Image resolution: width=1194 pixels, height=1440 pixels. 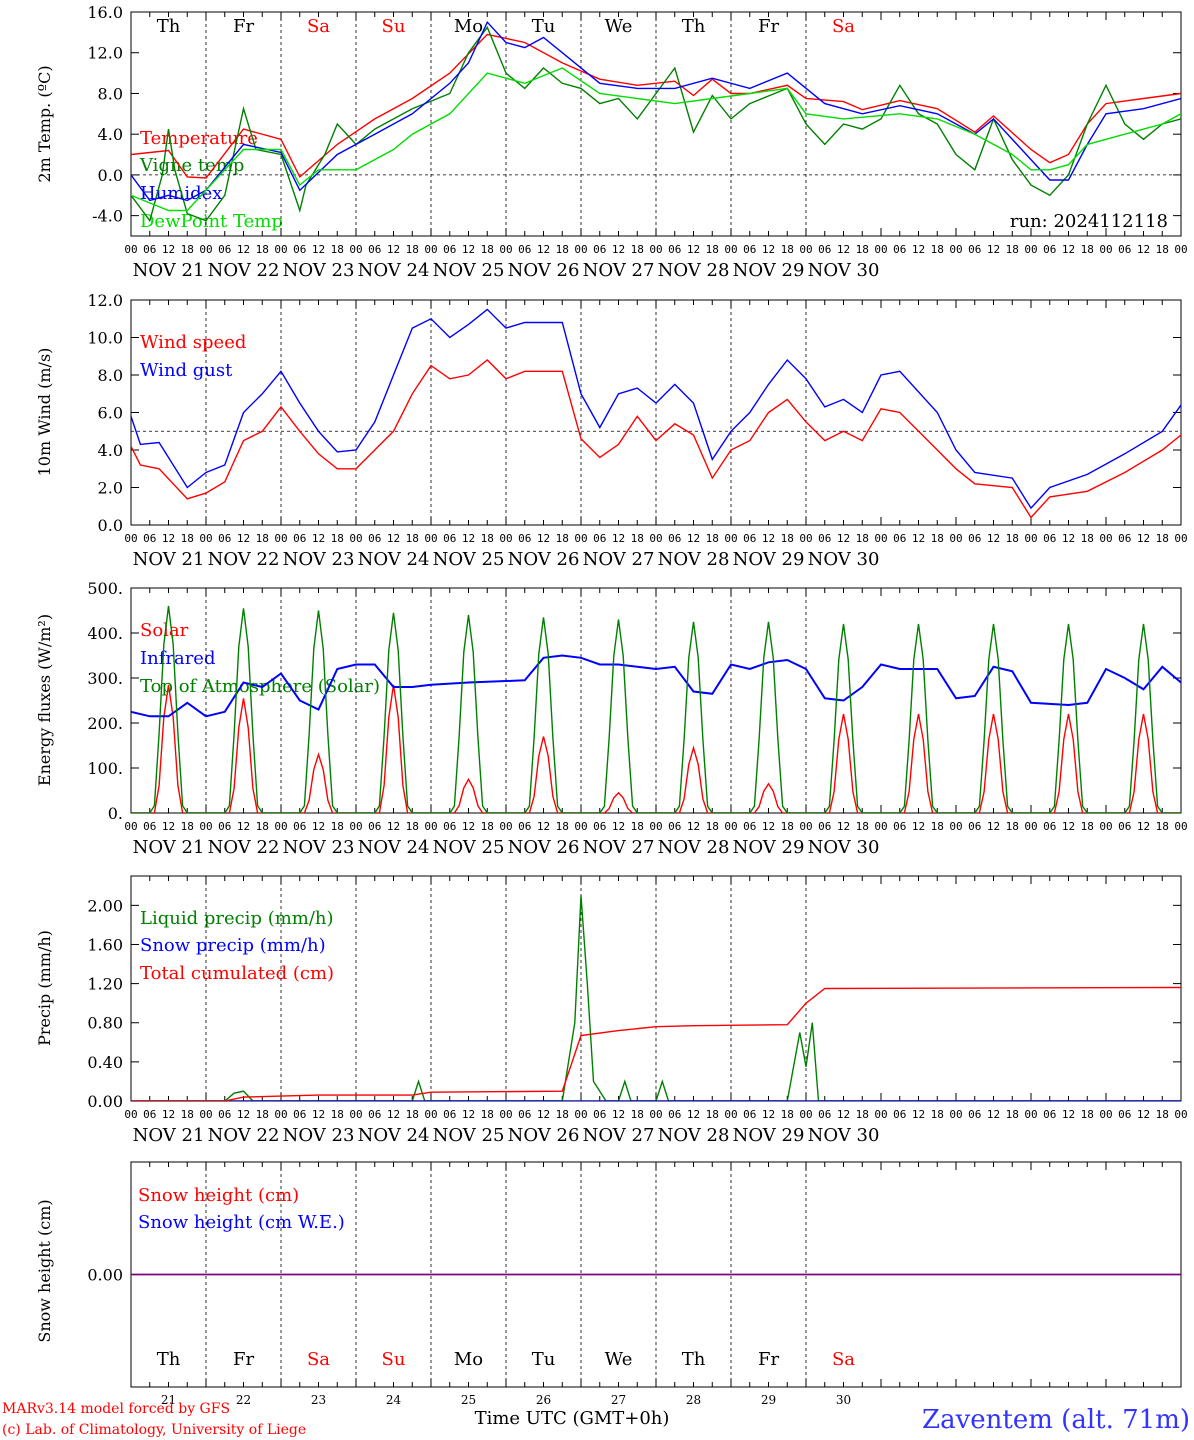 What do you see at coordinates (656, 686) in the screenshot?
I see `series-line-infrared` at bounding box center [656, 686].